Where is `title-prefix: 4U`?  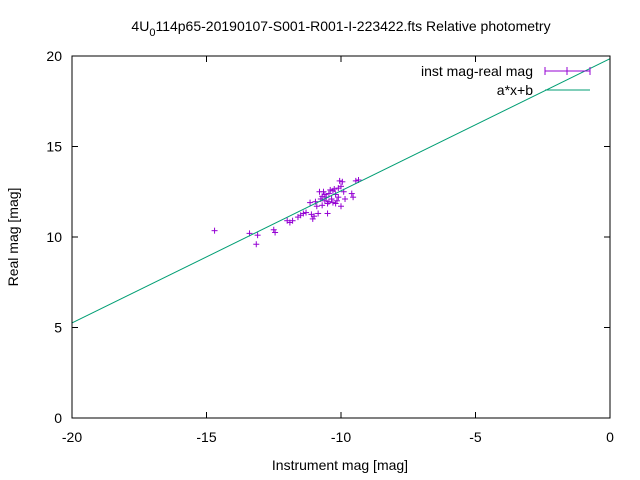
title-prefix: 4U is located at coordinates (140, 26).